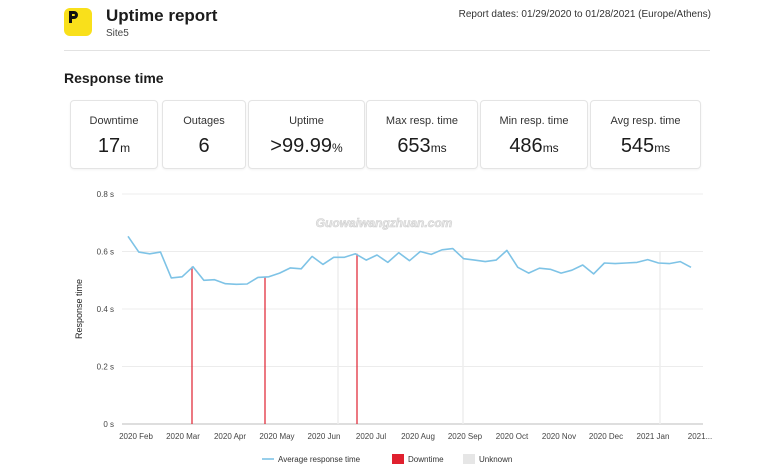  Describe the element at coordinates (384, 223) in the screenshot. I see `watermark-text: Guowaiwangzhuan.com` at that location.